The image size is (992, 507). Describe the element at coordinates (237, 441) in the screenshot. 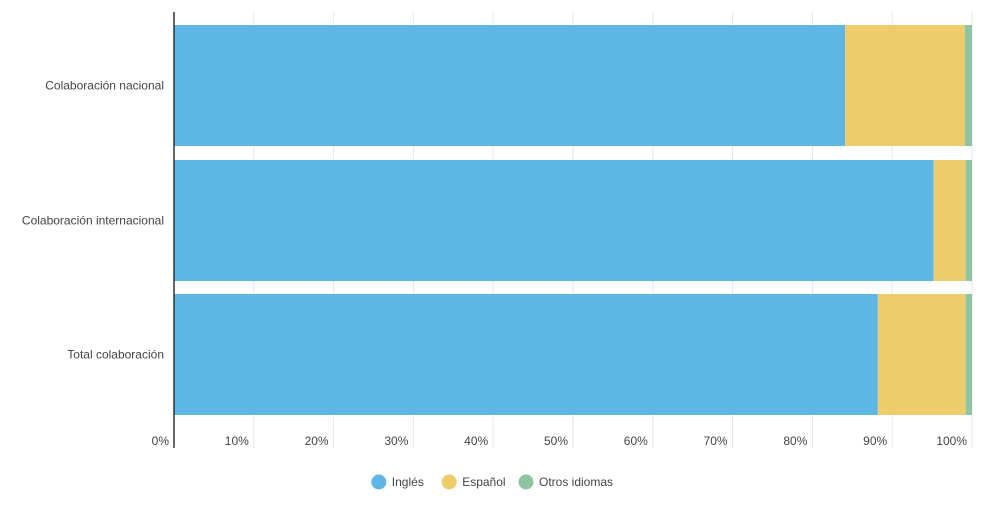

I see `x-tick-label: 10%` at that location.